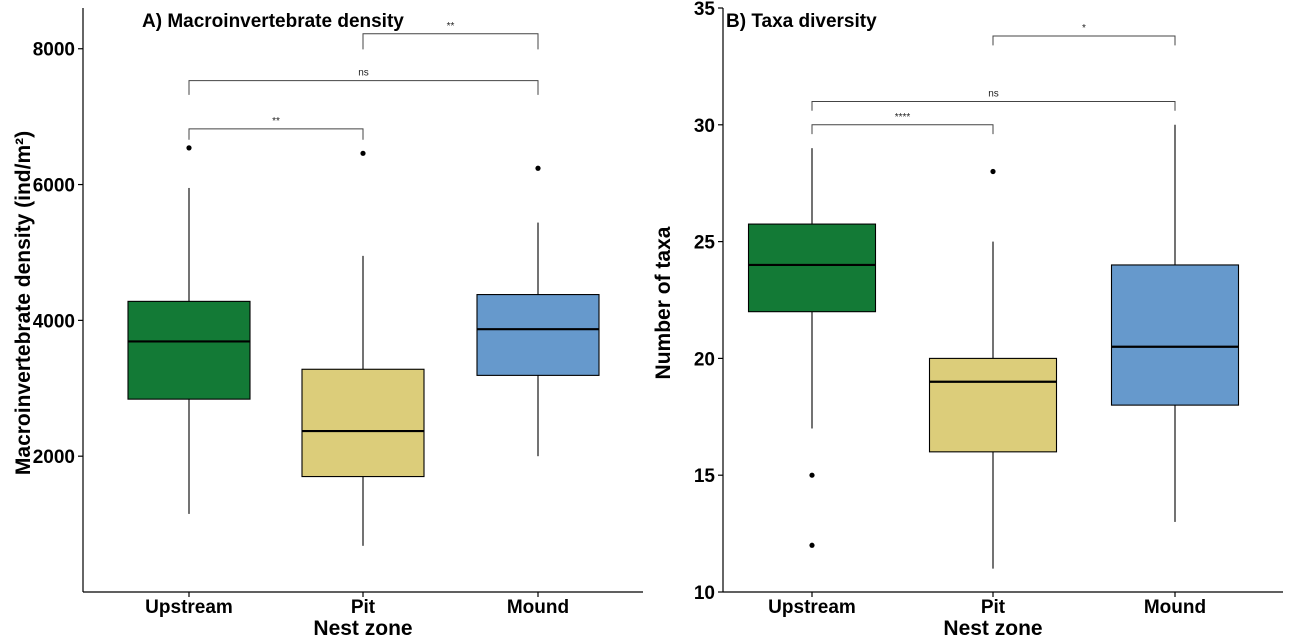 The image size is (1292, 641). What do you see at coordinates (362, 628) in the screenshot?
I see `panel-a-x-axis-title: Nest zone` at bounding box center [362, 628].